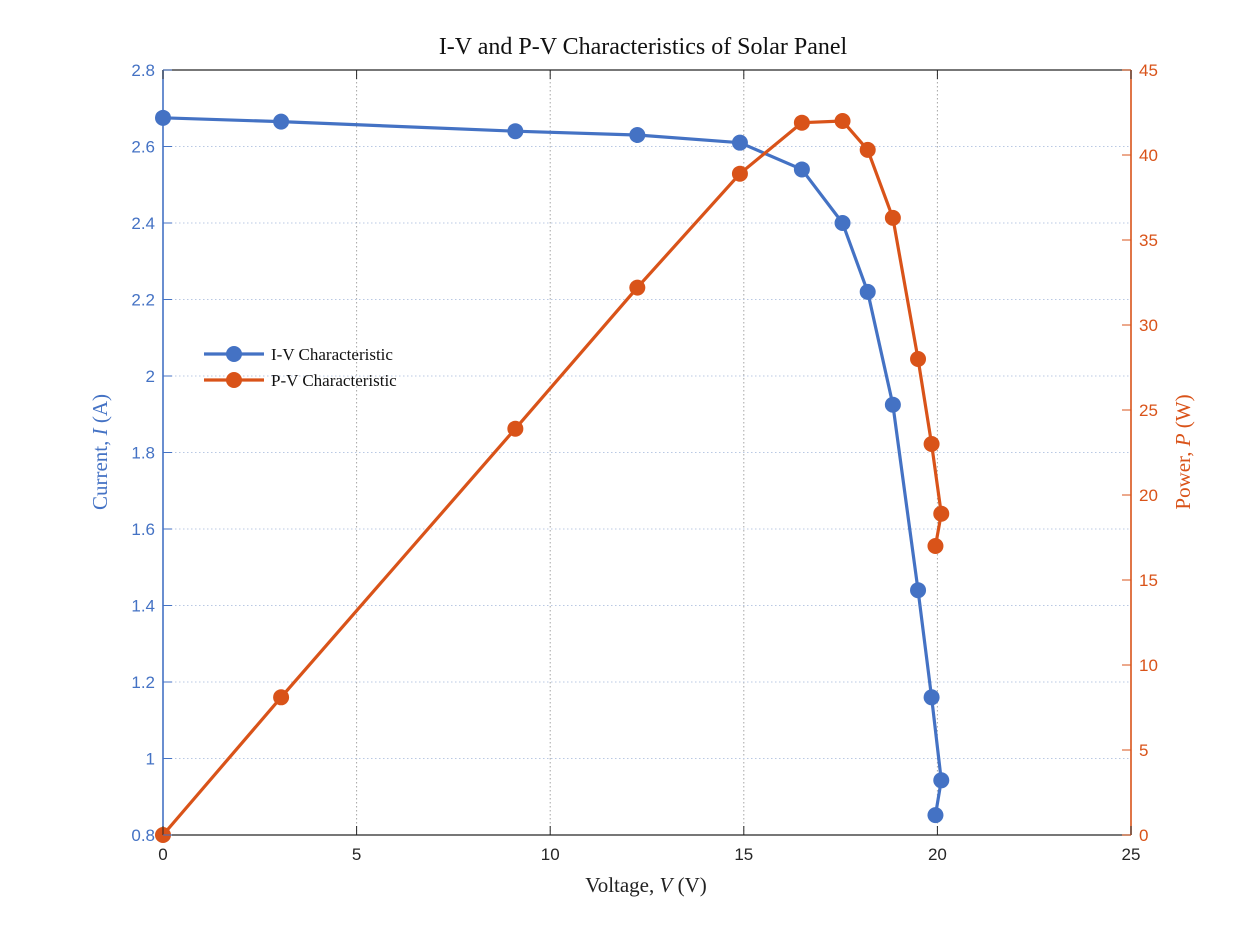 The width and height of the screenshot is (1250, 938). I want to click on y-right-axis-ticks: 0 5 10 15 20 25 30 35 40 45, so click(1140, 453).